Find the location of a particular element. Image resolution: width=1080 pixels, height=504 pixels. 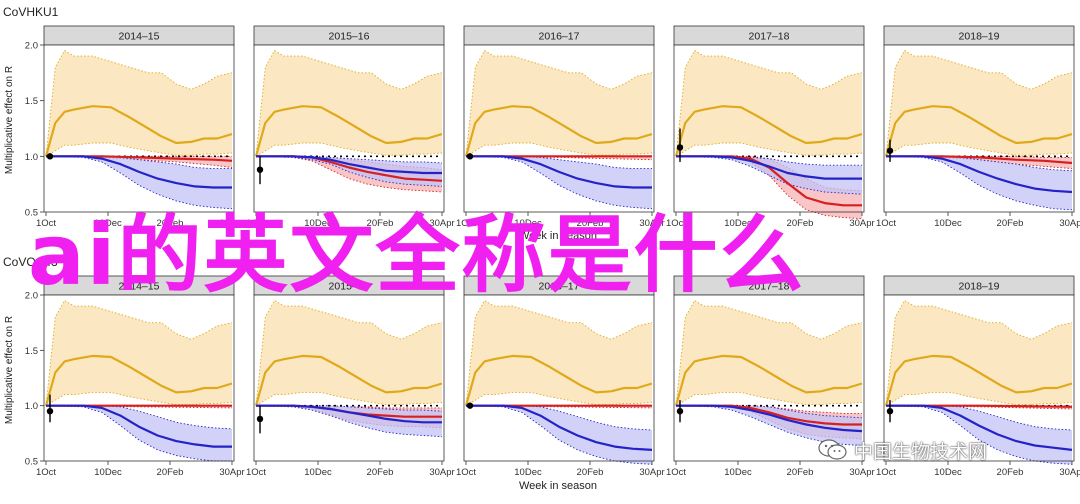

panel-strip-label: 2016–17 is located at coordinates (559, 37).